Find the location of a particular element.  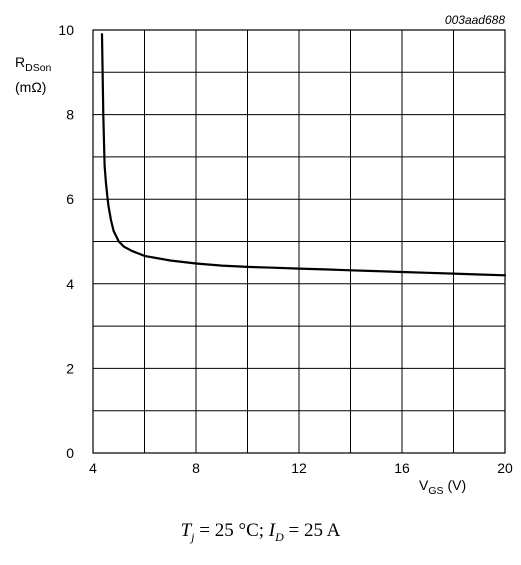

y-tick-label: 2 is located at coordinates (70, 368).